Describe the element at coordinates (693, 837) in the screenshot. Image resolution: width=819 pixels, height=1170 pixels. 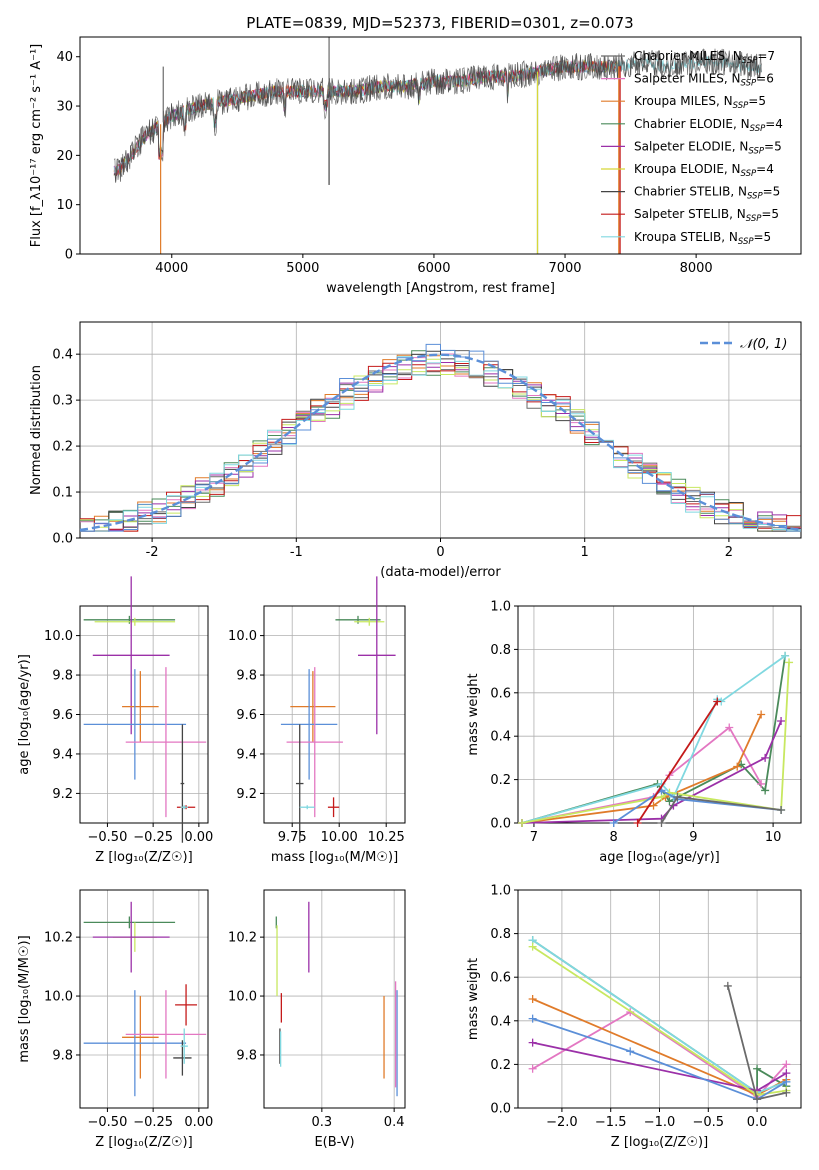
I see `x-tick-label: 9` at that location.